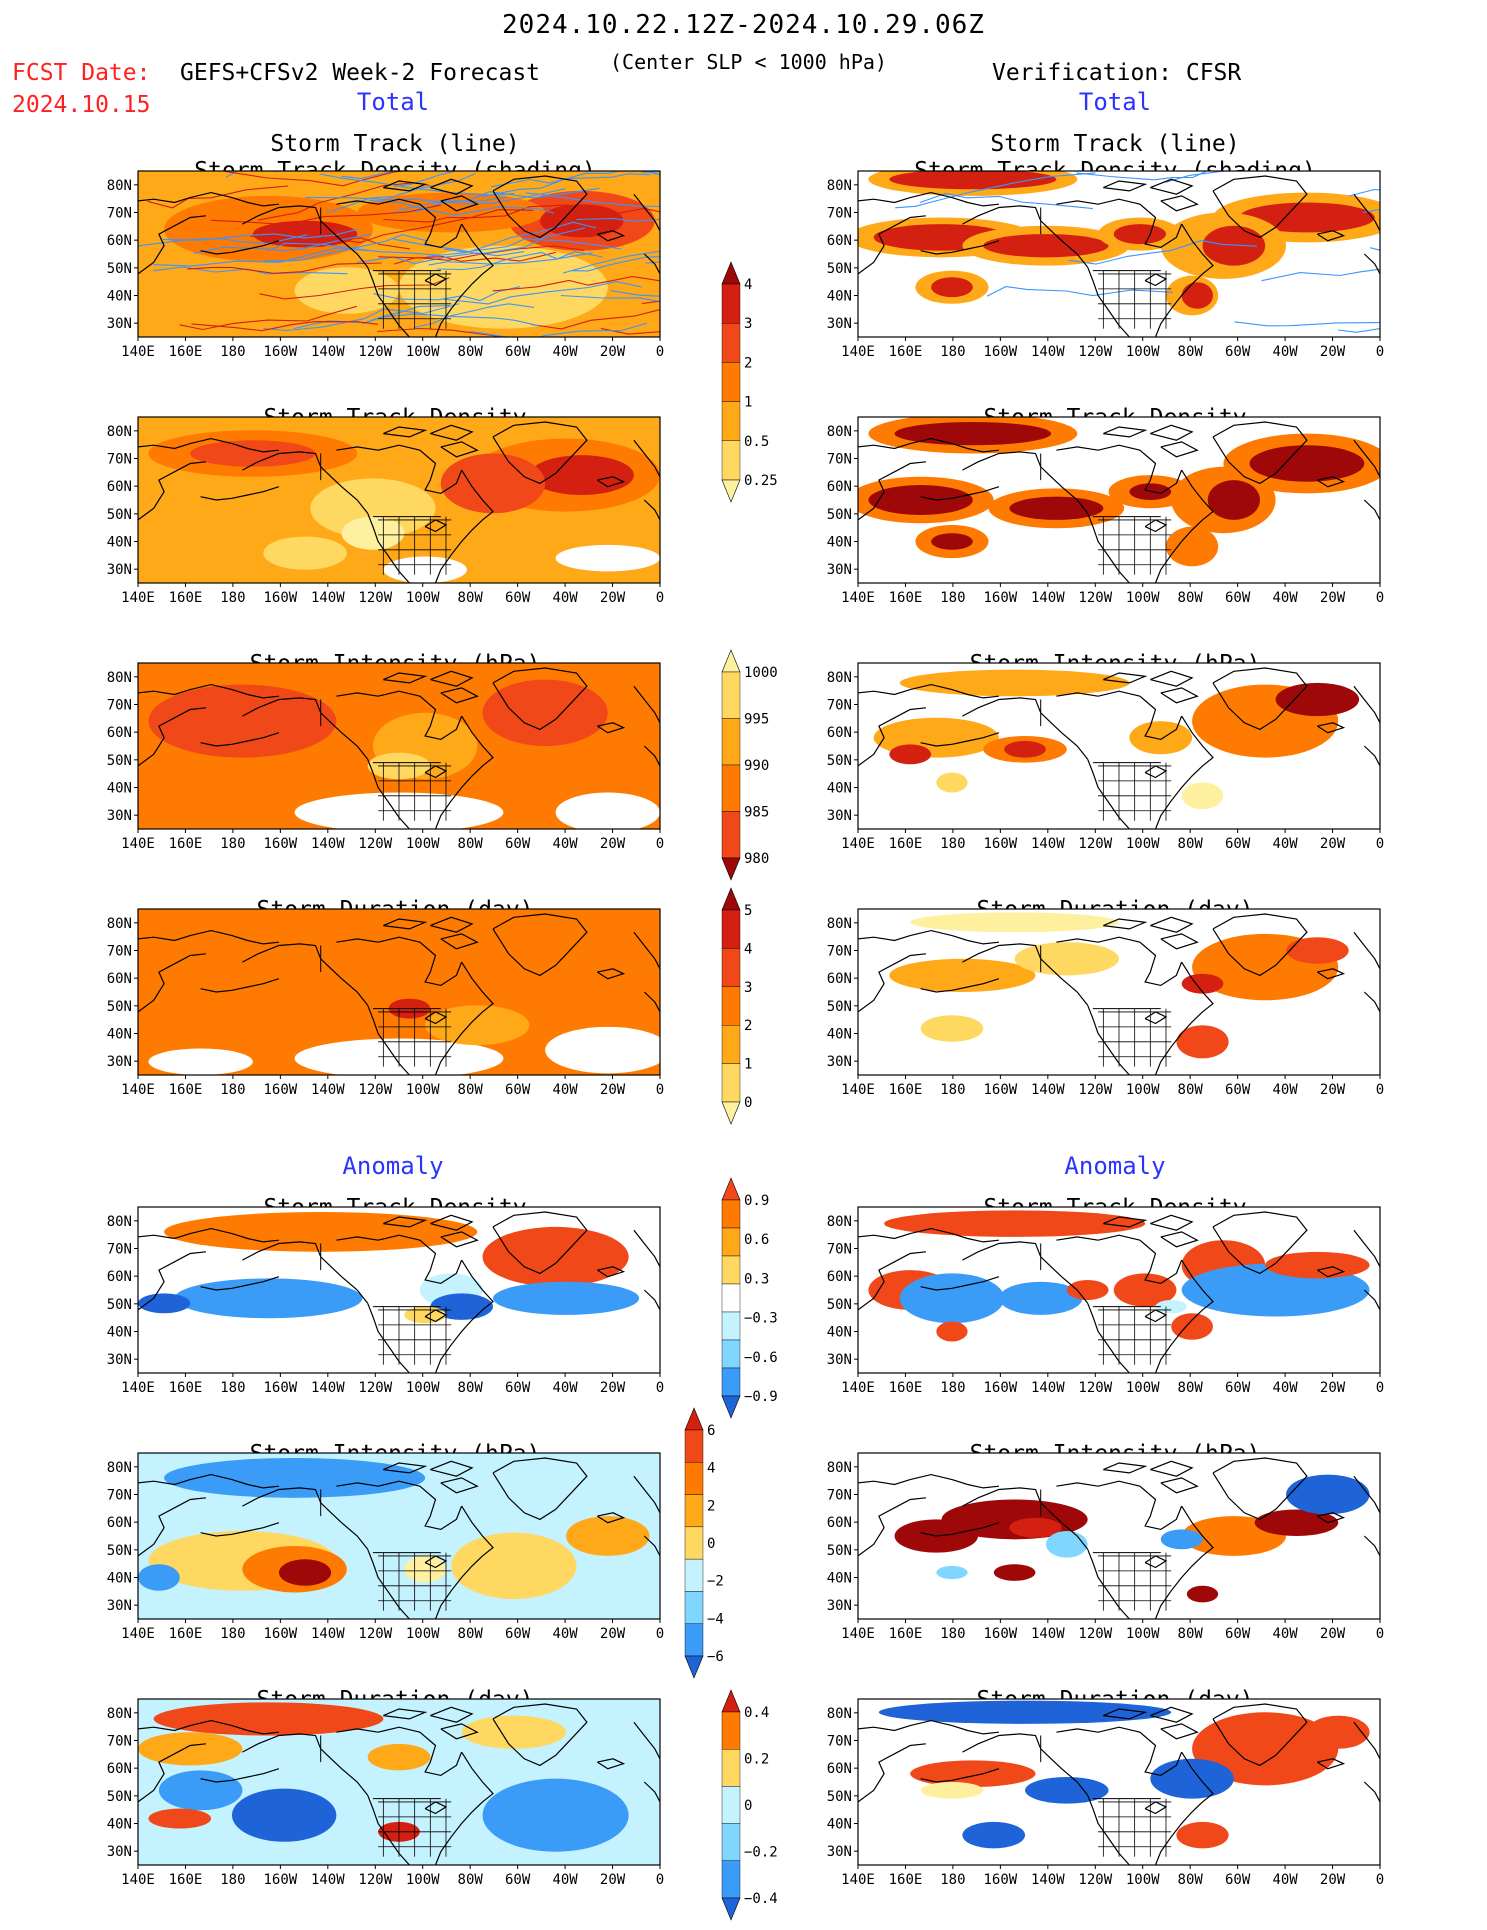 The height and width of the screenshot is (1930, 1487). Describe the element at coordinates (756, 720) in the screenshot. I see `colorbar-label: 995` at that location.